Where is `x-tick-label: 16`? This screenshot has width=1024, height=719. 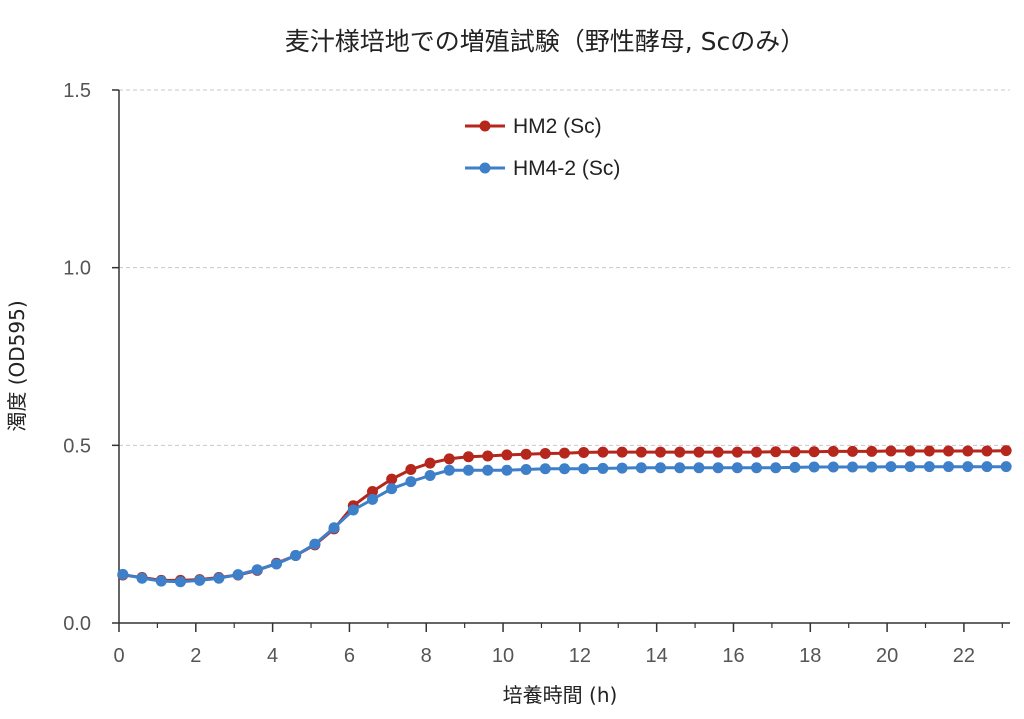
x-tick-label: 16 is located at coordinates (733, 656).